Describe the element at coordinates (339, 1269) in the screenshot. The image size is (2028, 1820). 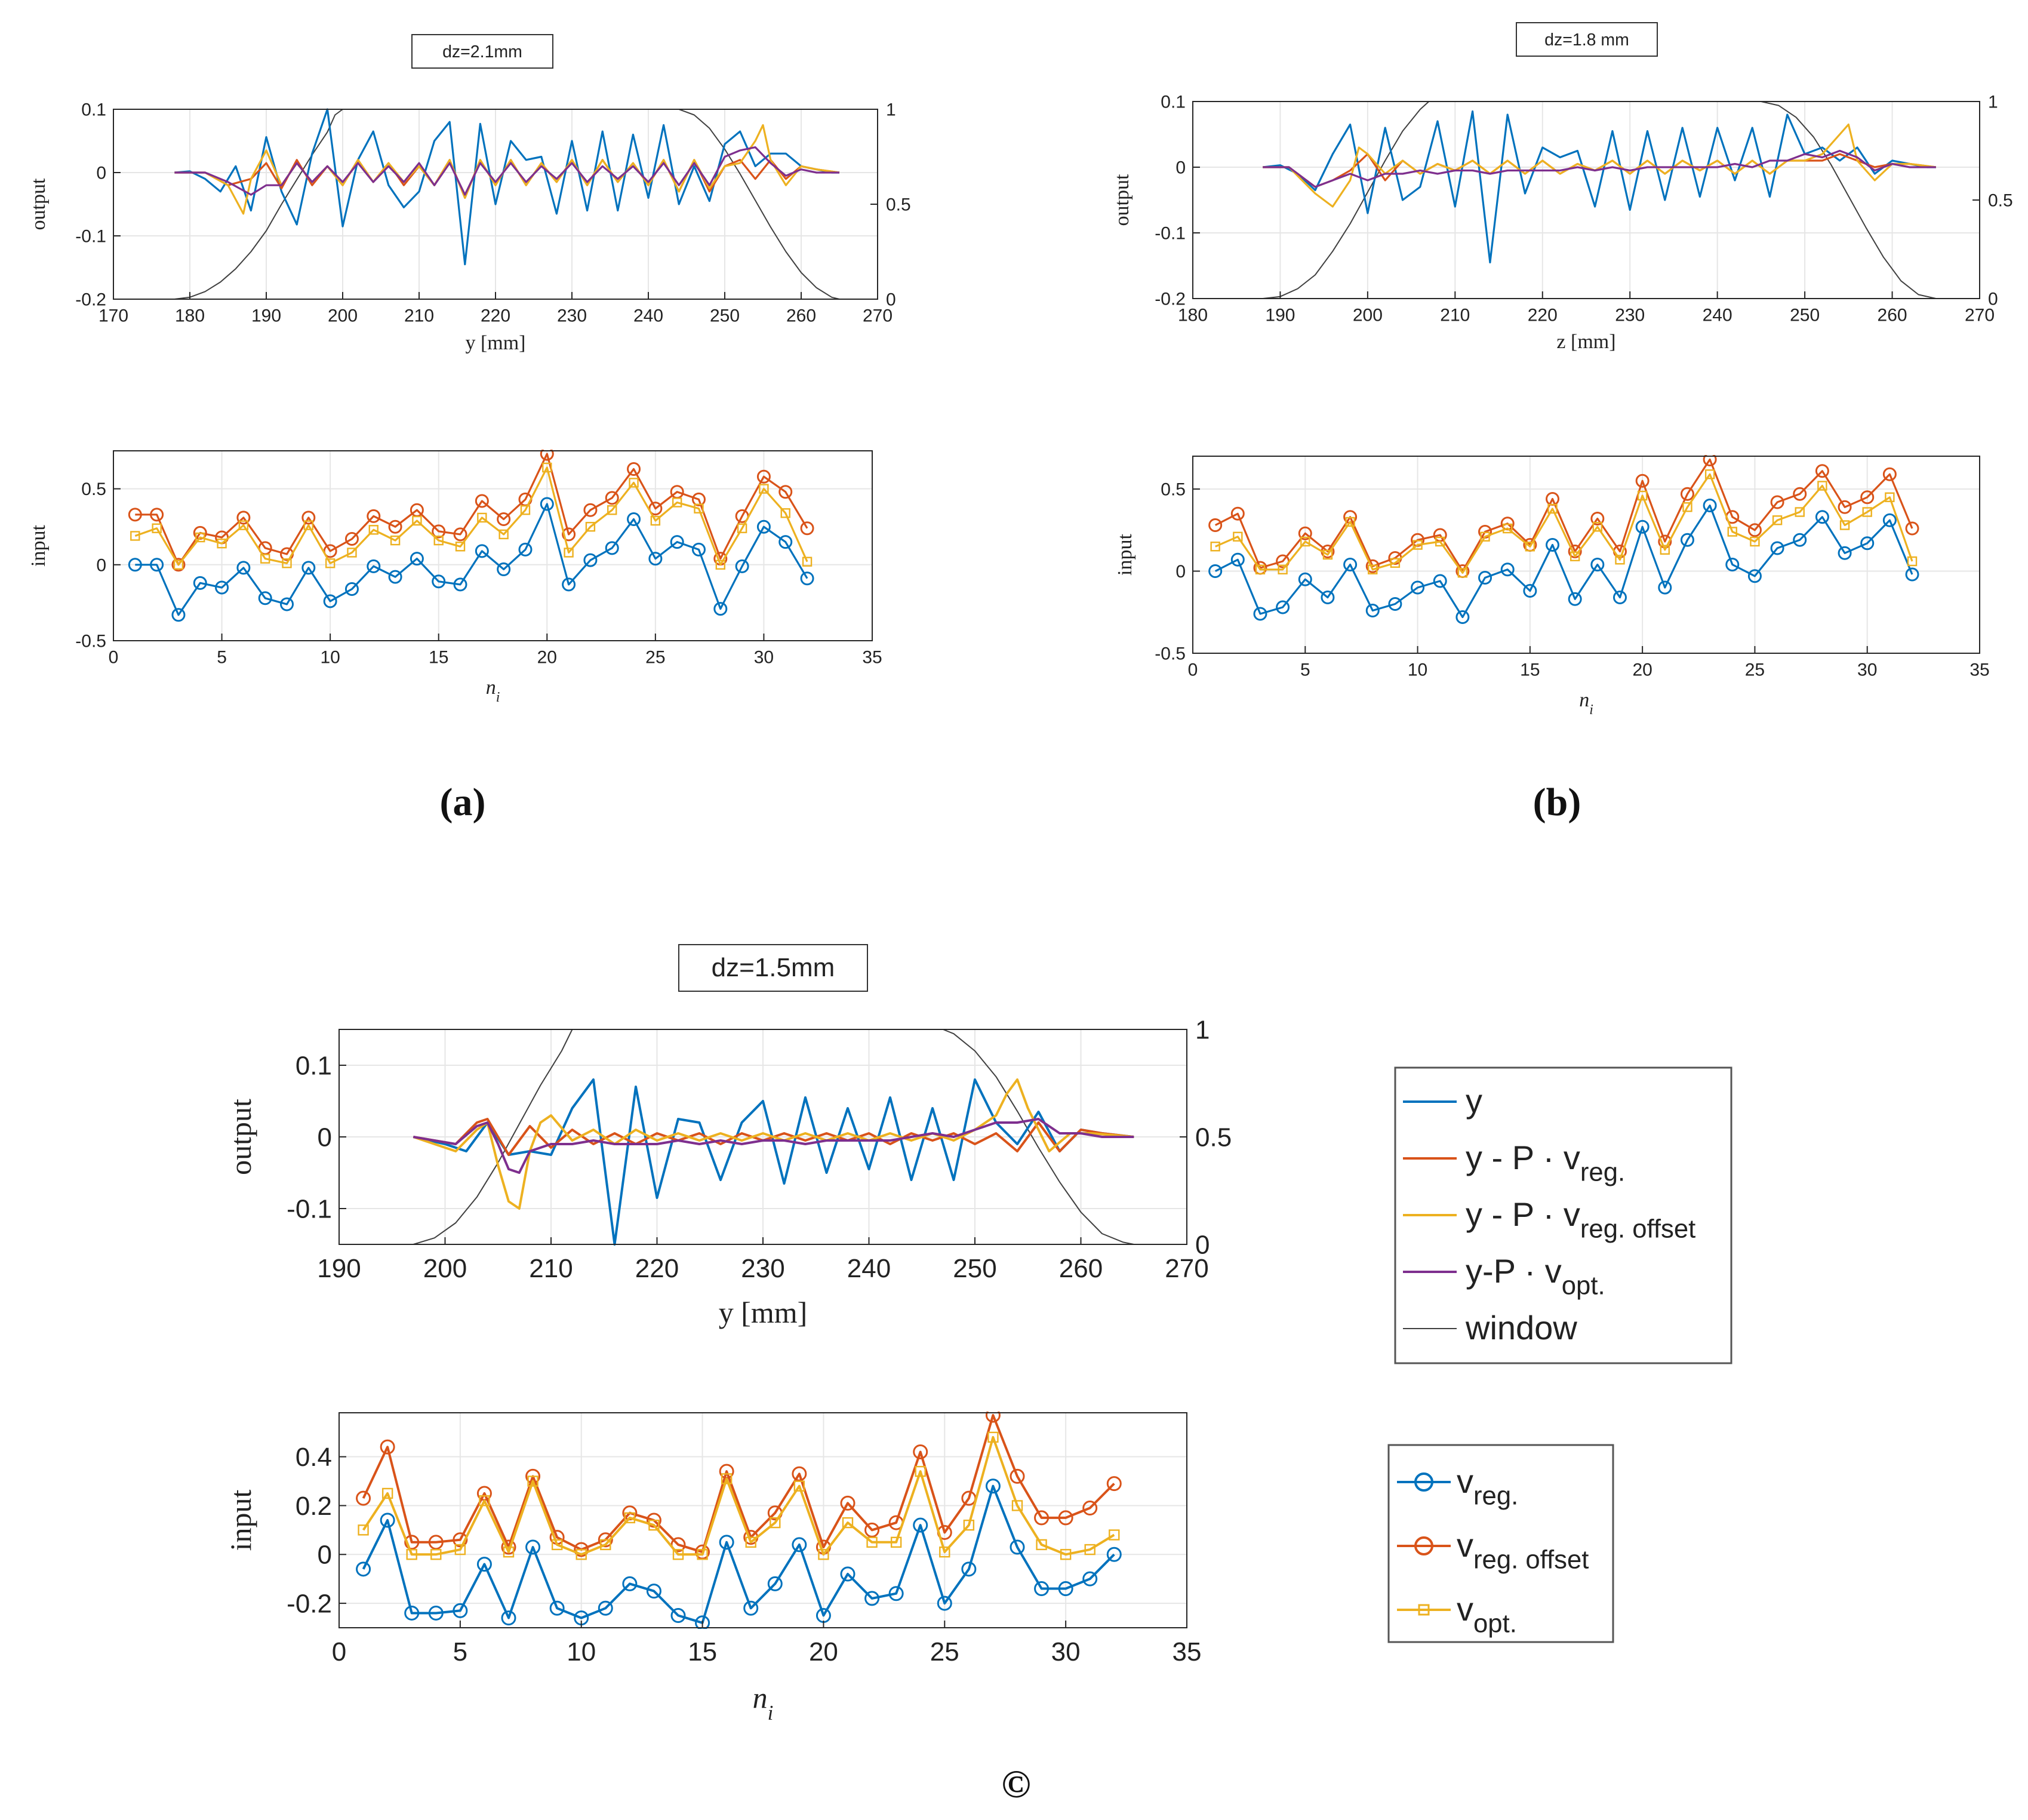
I see `x-tick-label: 190` at that location.